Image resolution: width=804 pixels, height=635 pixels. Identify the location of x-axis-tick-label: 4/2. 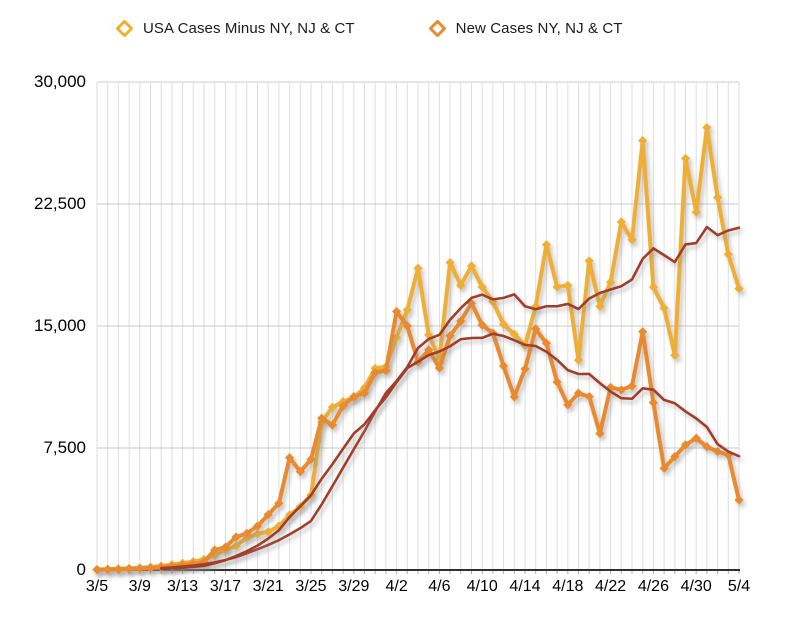
(396, 586).